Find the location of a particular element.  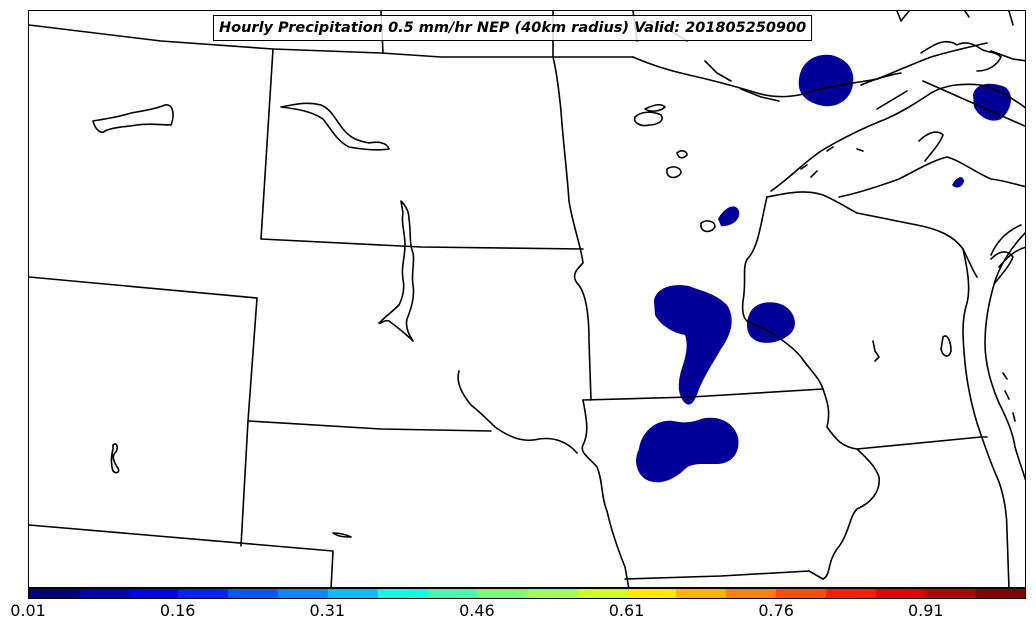

colorbar-tick-label: 0.61 is located at coordinates (626, 610).